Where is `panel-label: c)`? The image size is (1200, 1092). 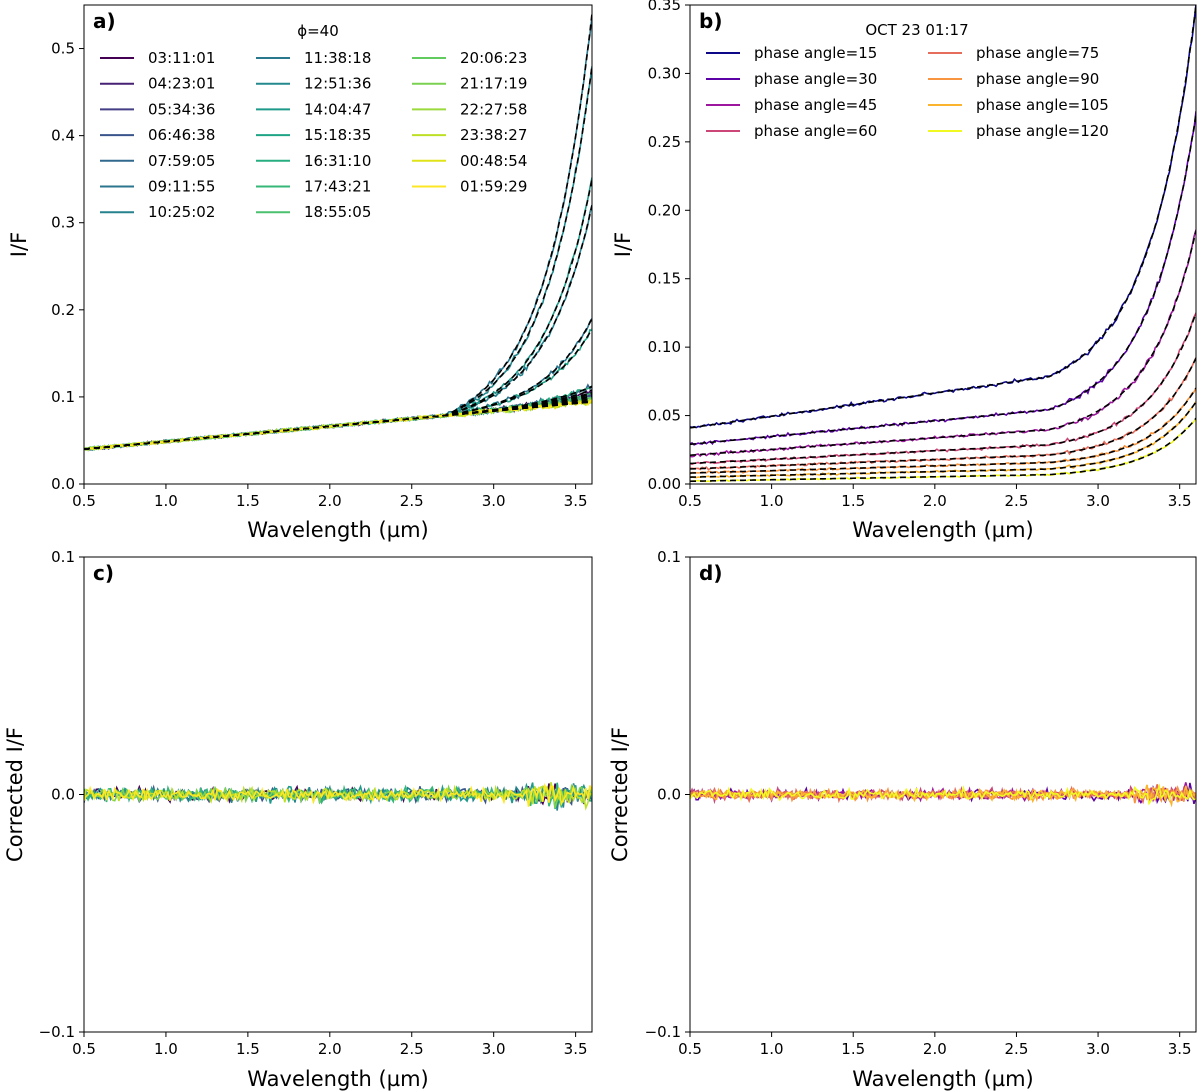
panel-label: c) is located at coordinates (103, 573).